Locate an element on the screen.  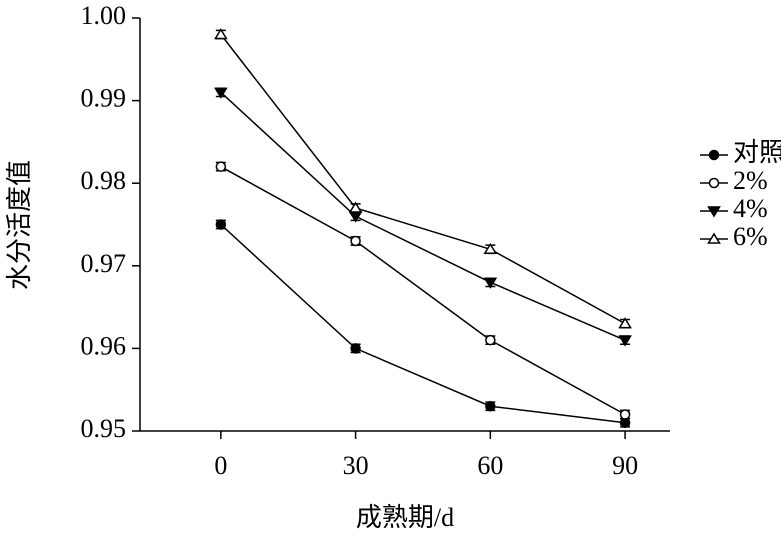
y-tick-label: 0.96 is located at coordinates (104, 345).